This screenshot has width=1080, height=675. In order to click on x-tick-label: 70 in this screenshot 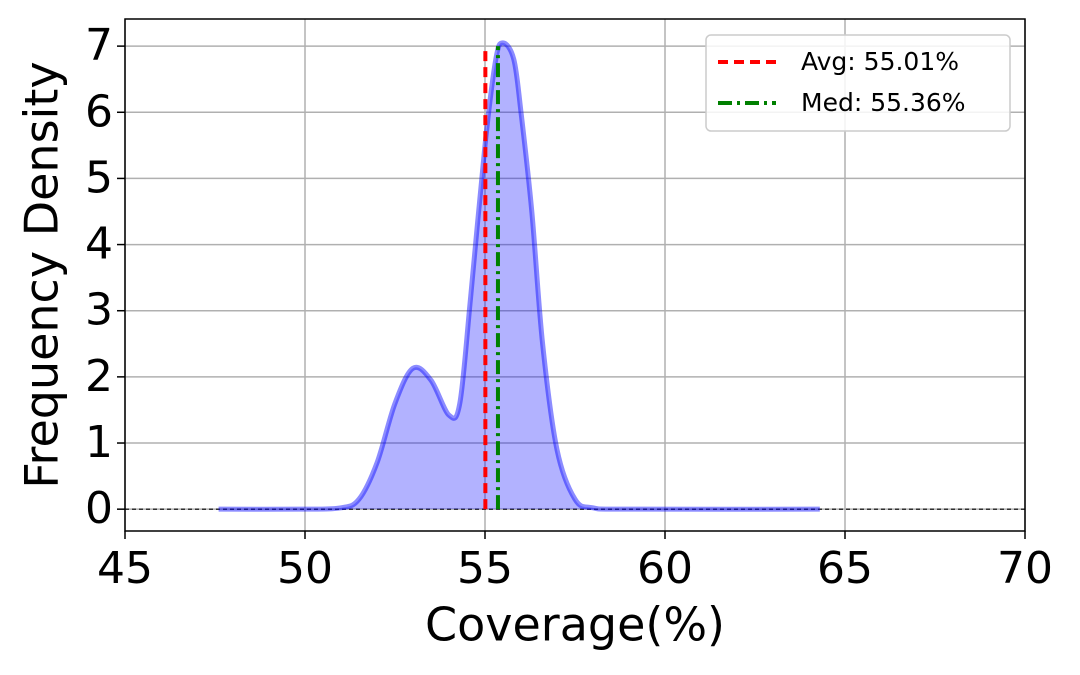, I will do `click(1025, 568)`.